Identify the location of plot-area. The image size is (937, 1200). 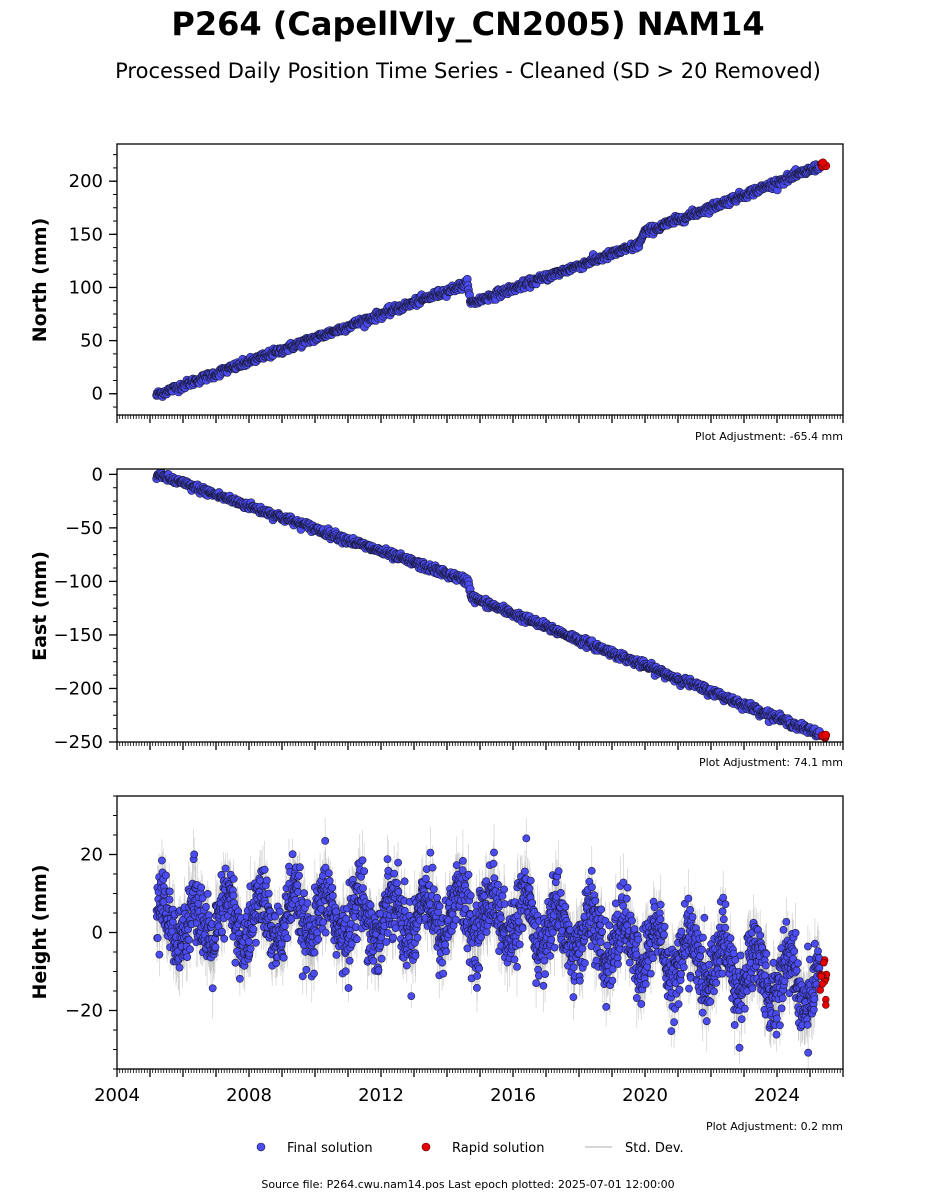
(491, 279).